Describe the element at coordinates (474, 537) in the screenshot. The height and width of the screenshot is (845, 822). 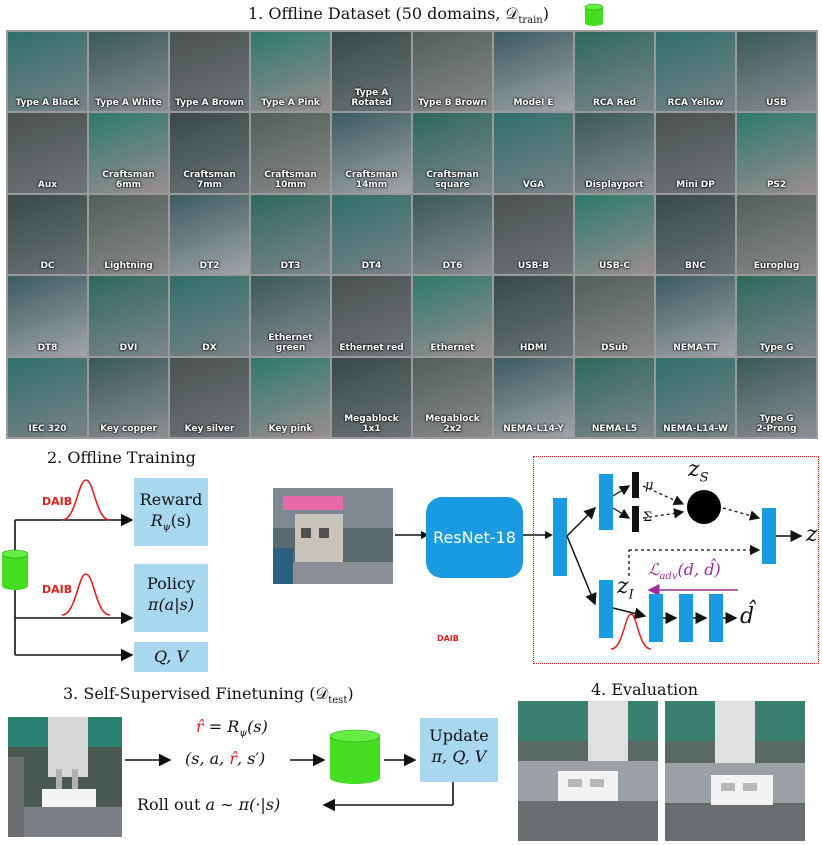
I see `resnet-block: ResNet-18` at that location.